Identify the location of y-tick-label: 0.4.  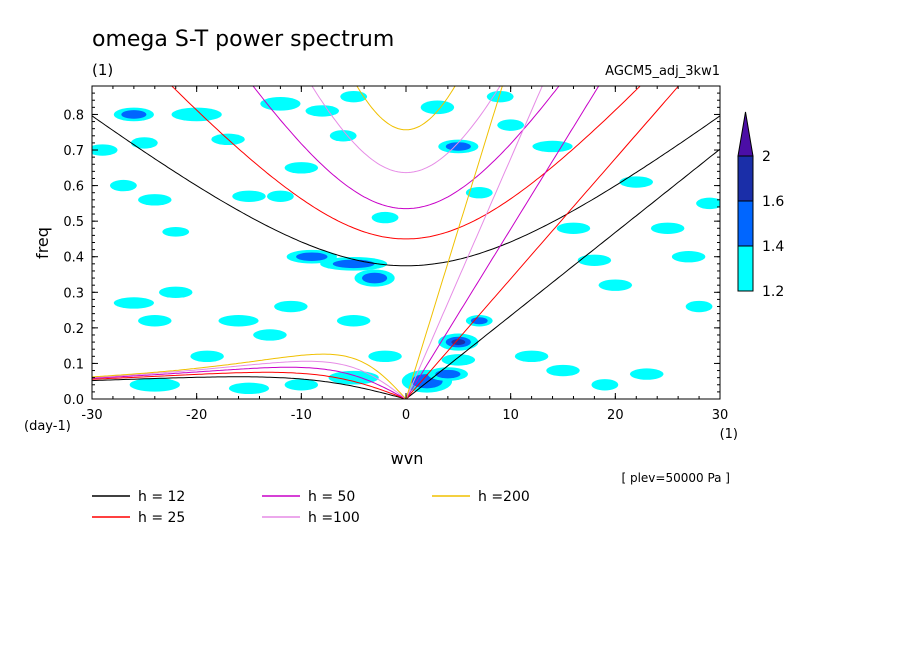
(73, 258).